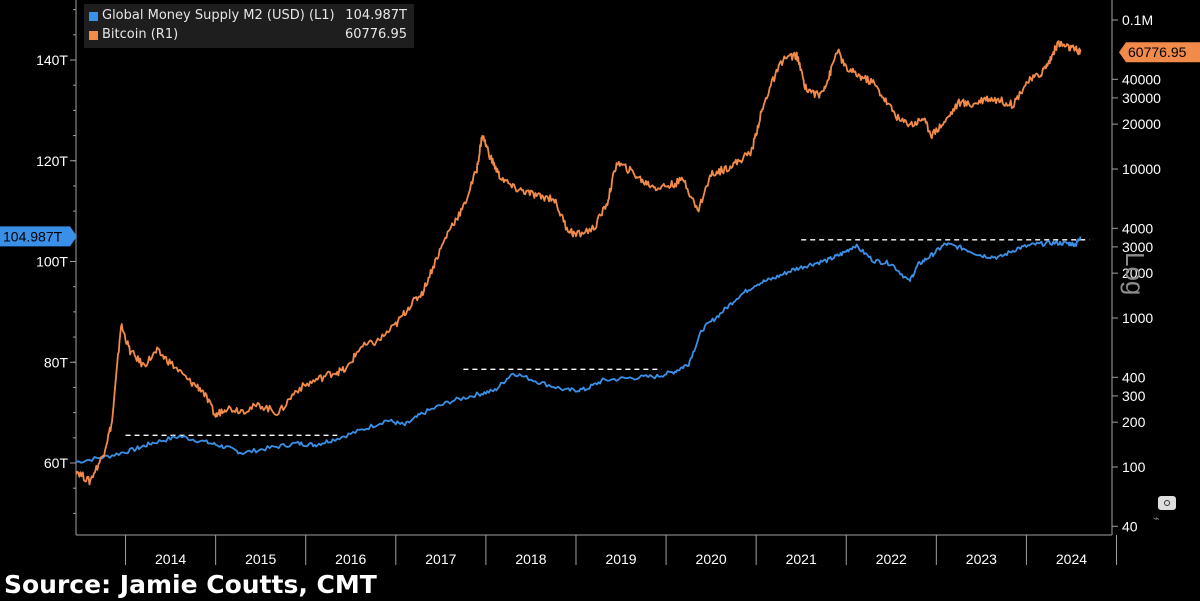 Image resolution: width=1200 pixels, height=601 pixels. Describe the element at coordinates (1134, 422) in the screenshot. I see `right-tick-label: 200` at that location.